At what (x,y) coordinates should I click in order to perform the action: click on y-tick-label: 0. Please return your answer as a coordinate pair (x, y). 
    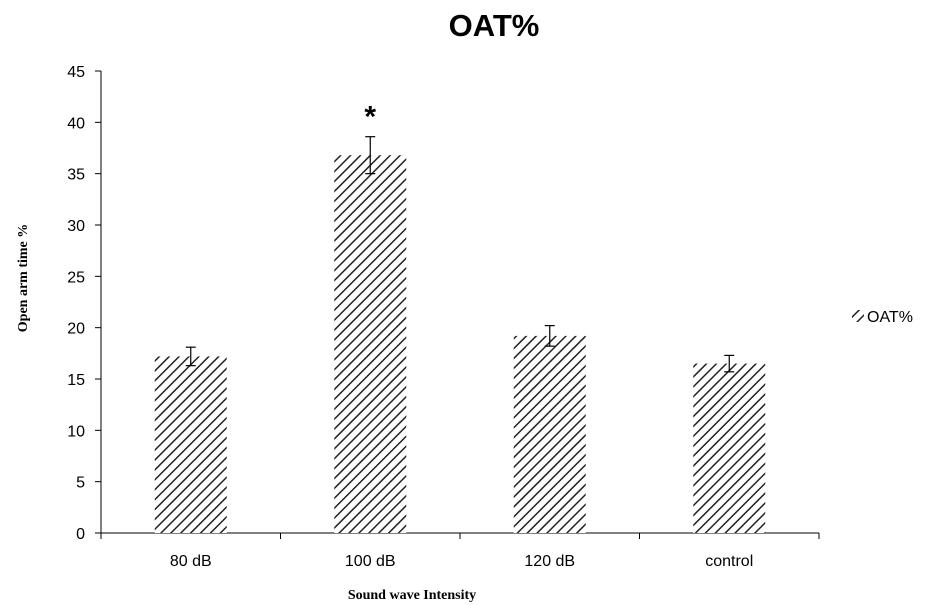
    Looking at the image, I should click on (80, 534).